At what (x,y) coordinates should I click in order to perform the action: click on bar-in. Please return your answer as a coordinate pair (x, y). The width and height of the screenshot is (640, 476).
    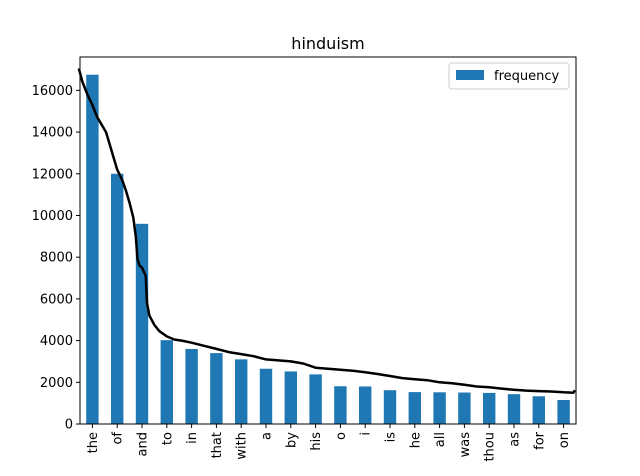
    Looking at the image, I should click on (191, 386).